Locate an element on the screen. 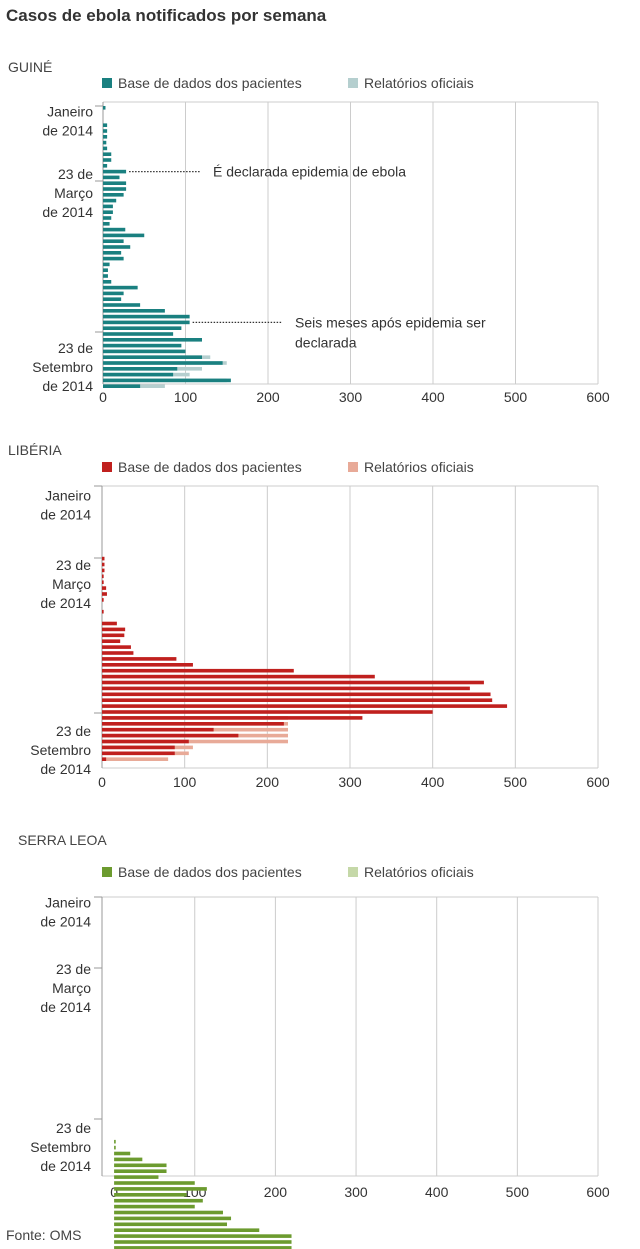 This screenshot has height=1249, width=640. legend-label-1: Base de dados dos pacientes is located at coordinates (210, 83).